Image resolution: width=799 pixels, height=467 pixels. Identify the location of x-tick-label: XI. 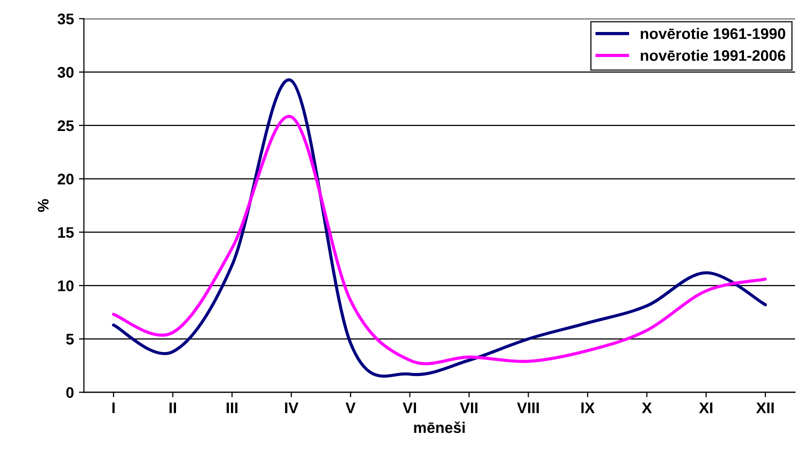
(705, 408).